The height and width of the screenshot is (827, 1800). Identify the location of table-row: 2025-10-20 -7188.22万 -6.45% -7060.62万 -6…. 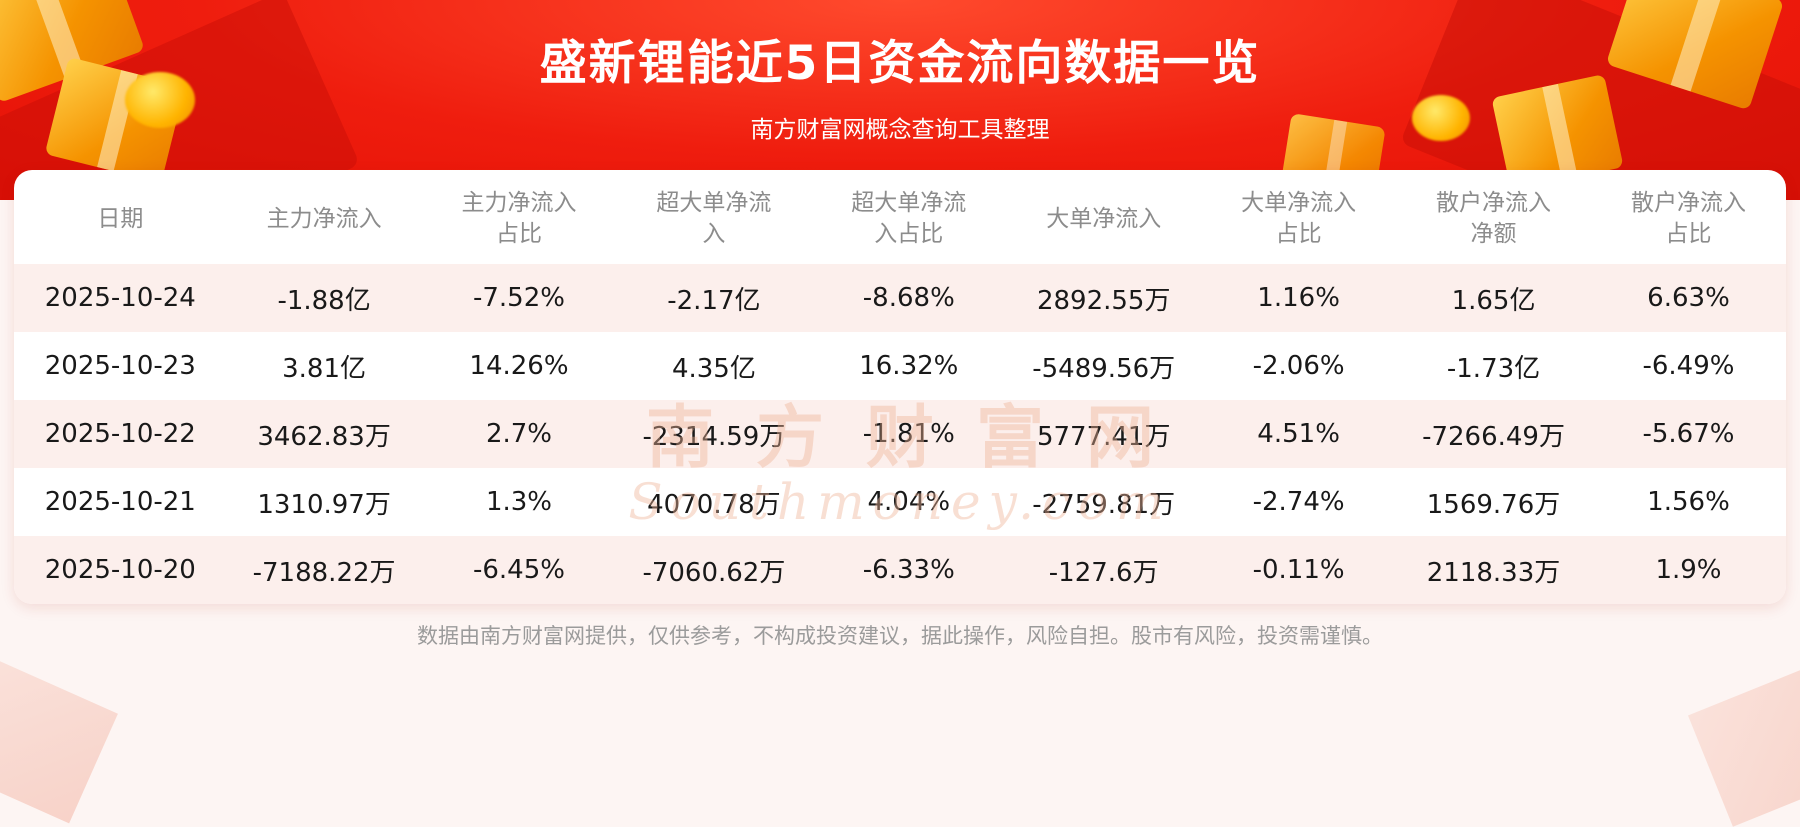
(900, 570).